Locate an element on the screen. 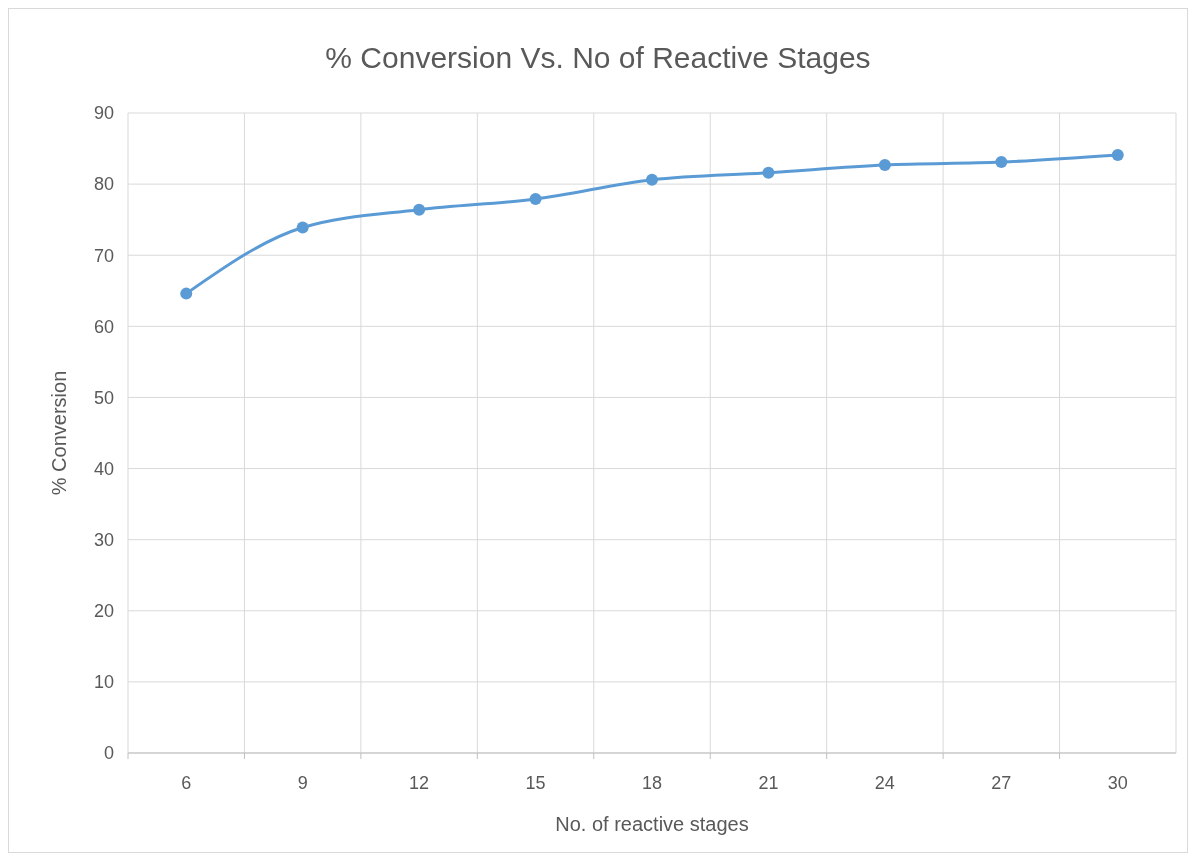 The height and width of the screenshot is (861, 1196). y-tick-label: 20 is located at coordinates (103, 611).